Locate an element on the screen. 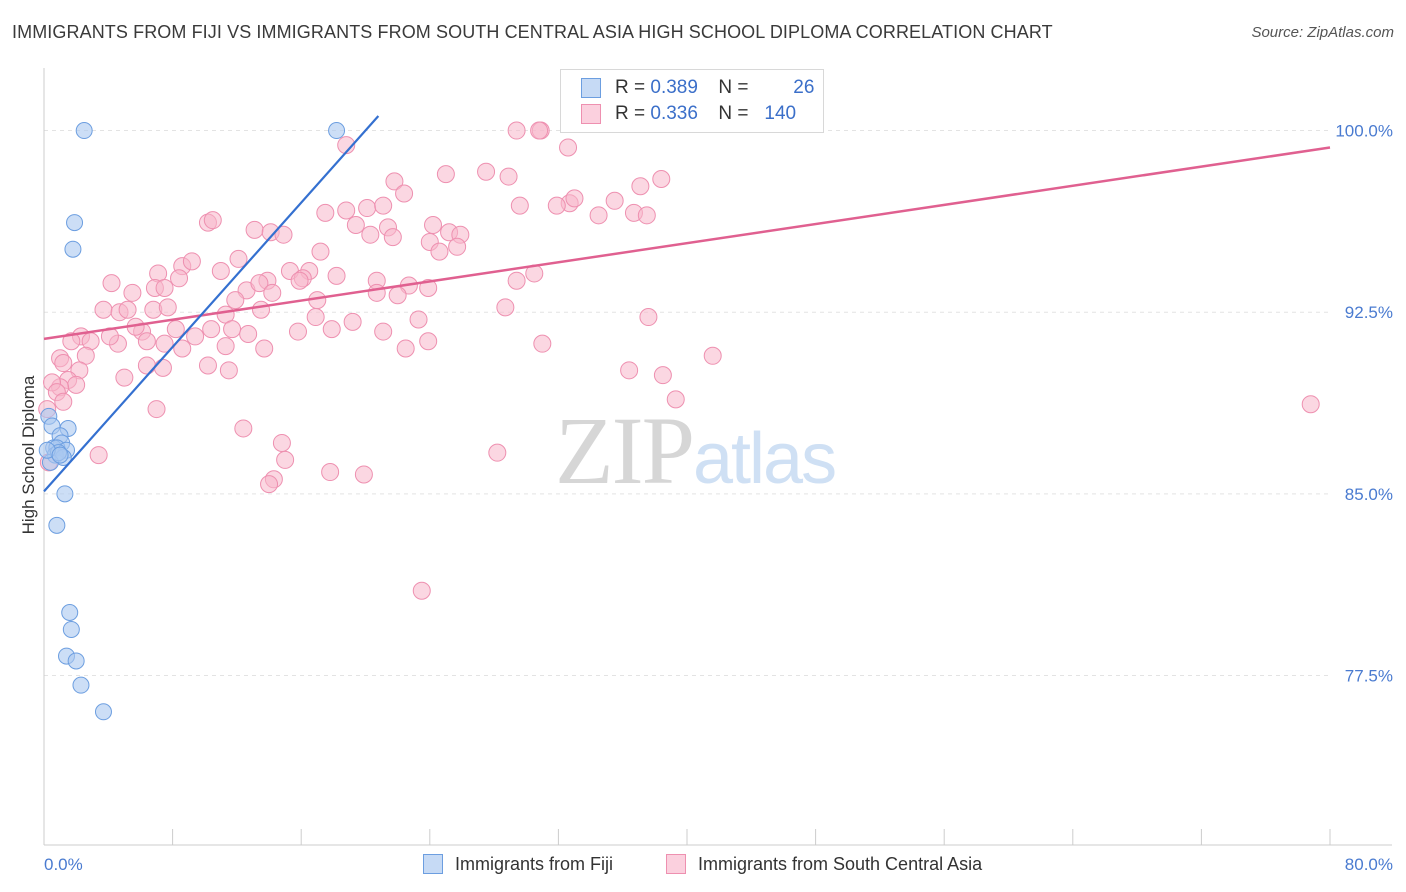 The height and width of the screenshot is (892, 1406). x-tick-label: 80.0% is located at coordinates (1369, 864).